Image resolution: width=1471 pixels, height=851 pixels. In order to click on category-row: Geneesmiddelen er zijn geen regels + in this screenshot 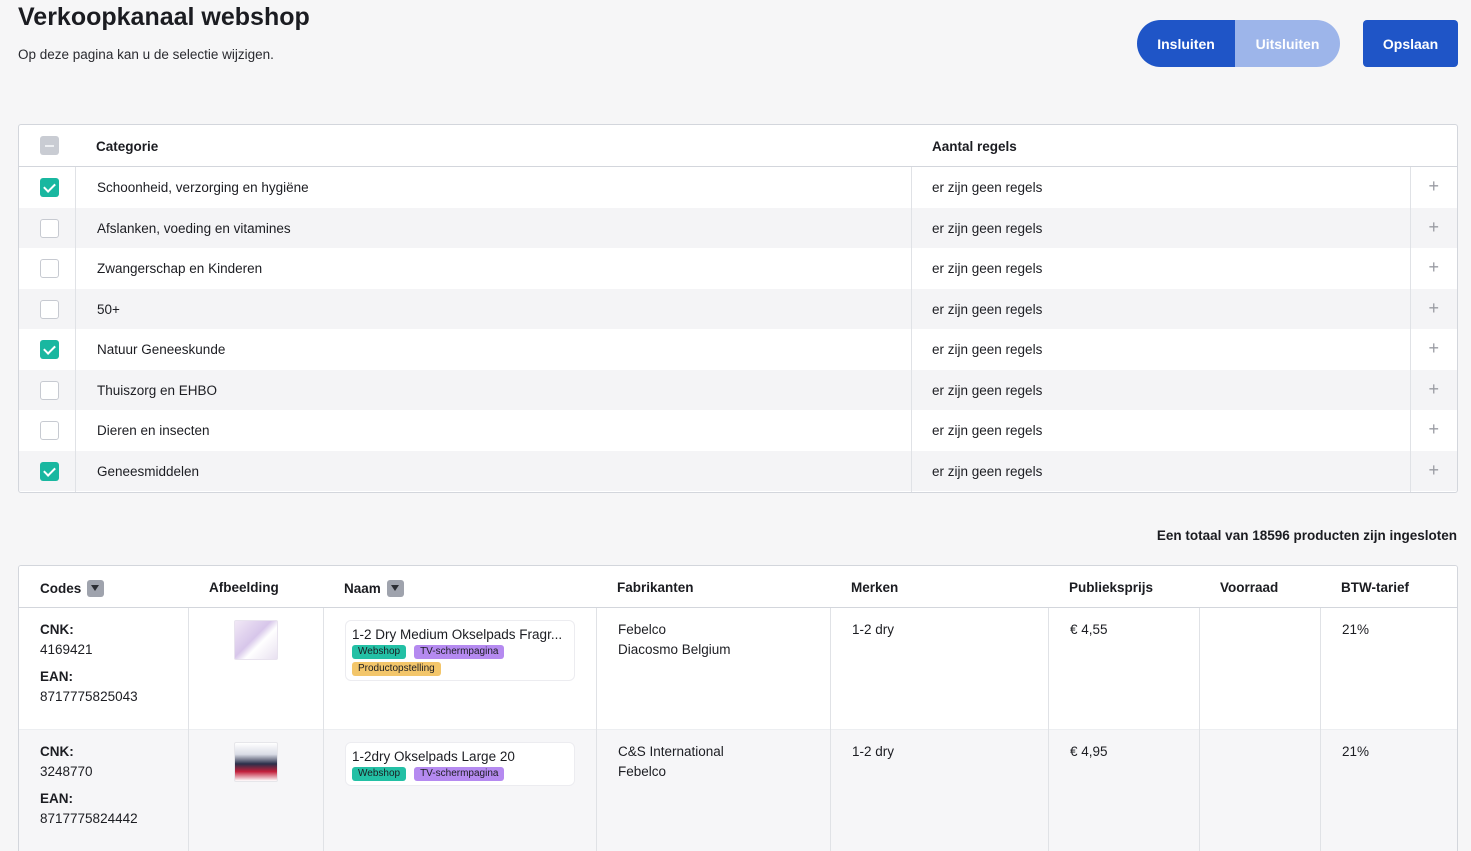, I will do `click(738, 470)`.